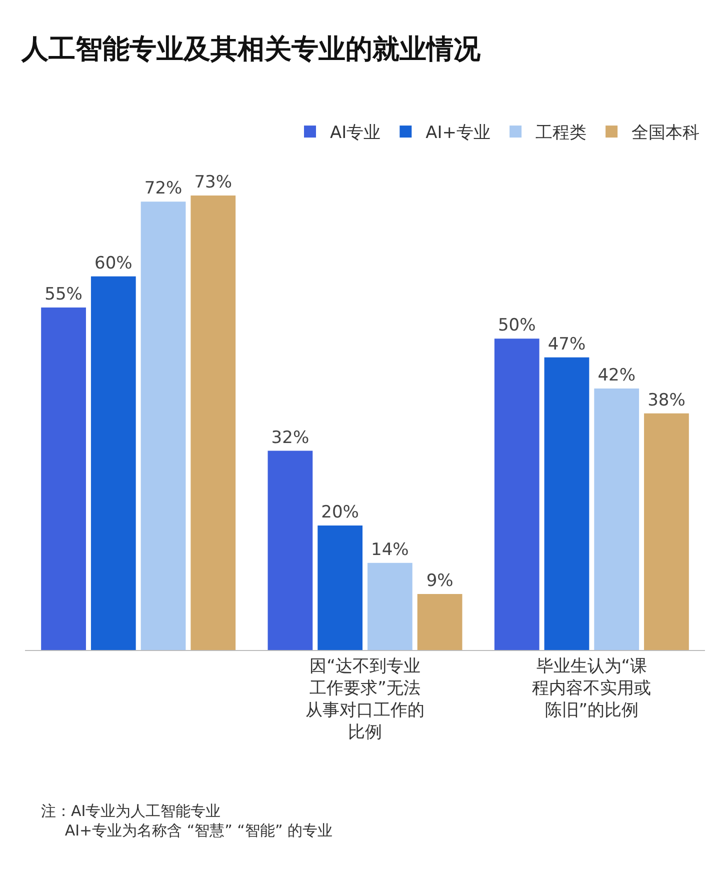 This screenshot has height=870, width=720. What do you see at coordinates (567, 344) in the screenshot?
I see `data-label: 47%` at bounding box center [567, 344].